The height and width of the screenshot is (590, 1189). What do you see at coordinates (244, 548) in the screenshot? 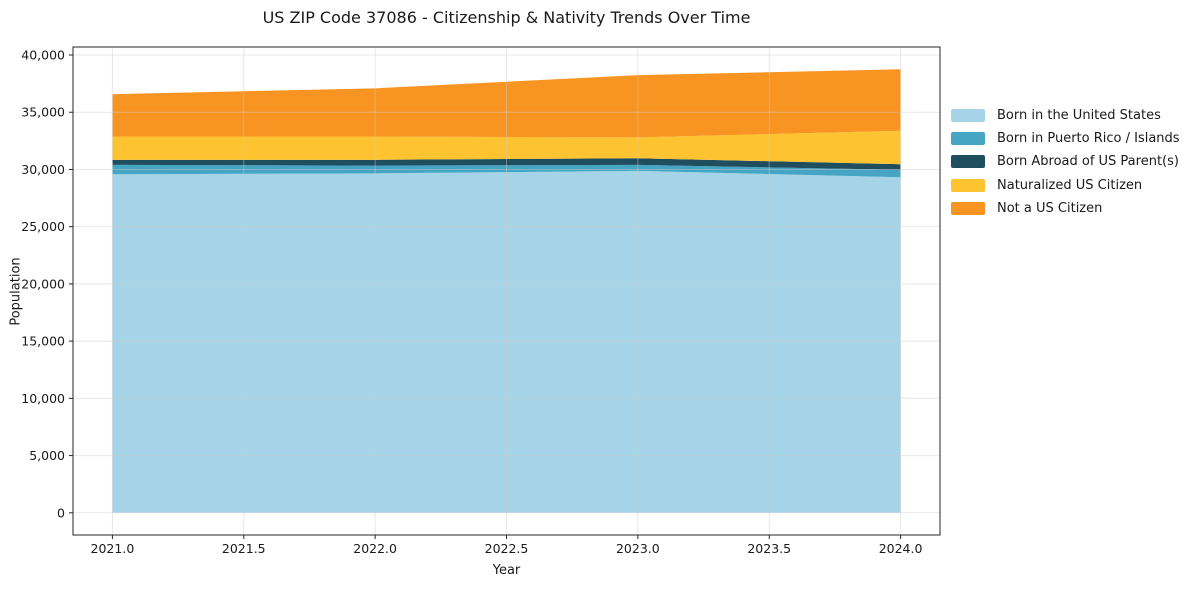
I see `x-tick-label: 2021.5` at bounding box center [244, 548].